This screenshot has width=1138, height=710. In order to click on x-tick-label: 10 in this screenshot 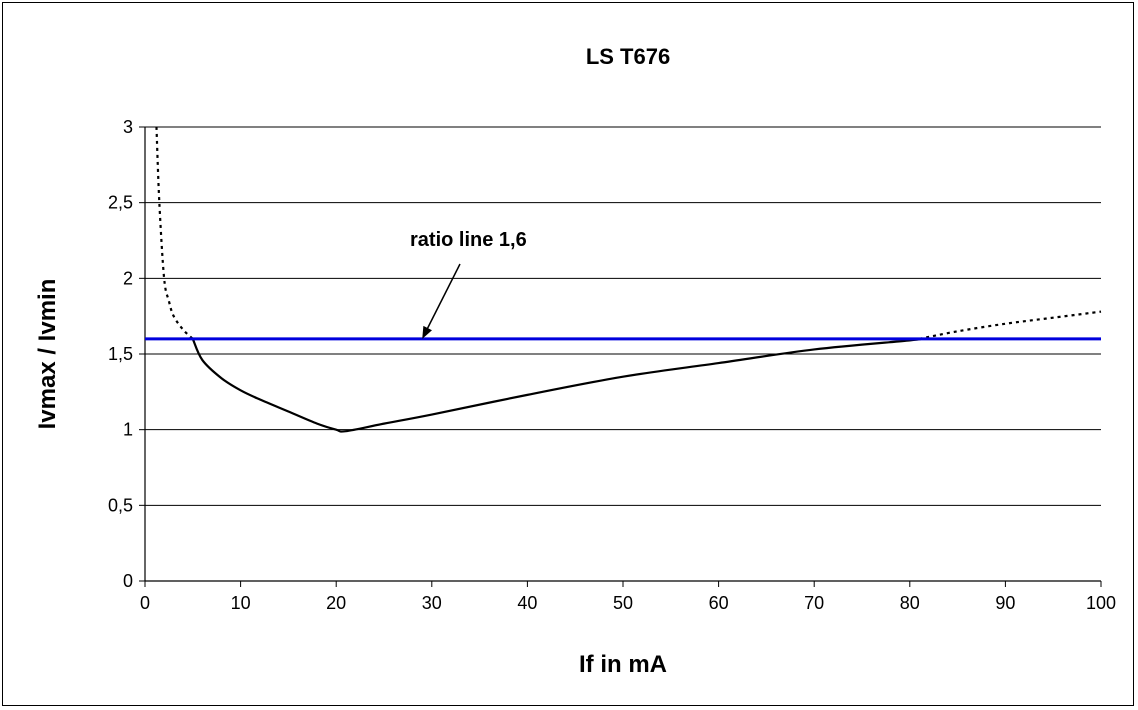, I will do `click(241, 603)`.